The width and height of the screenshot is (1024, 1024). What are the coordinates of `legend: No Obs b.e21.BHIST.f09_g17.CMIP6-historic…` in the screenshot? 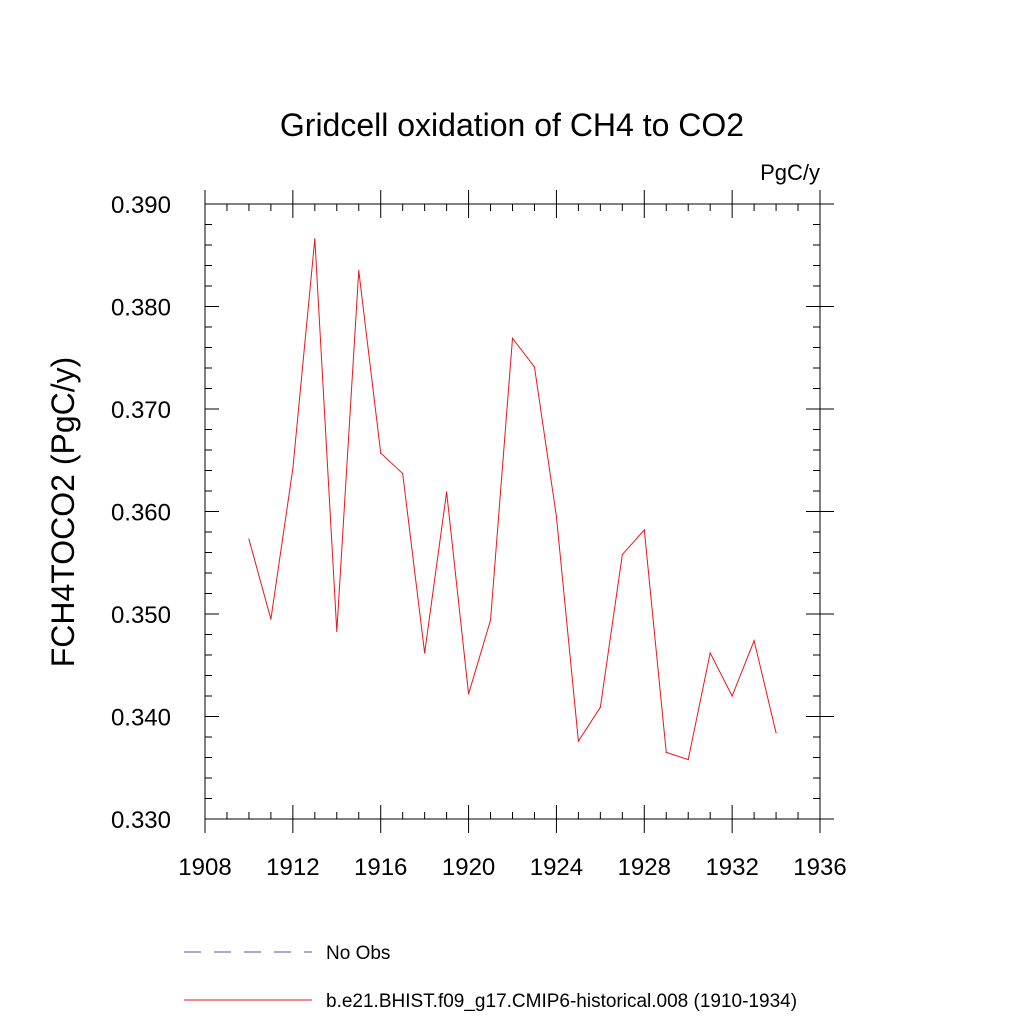 It's located at (490, 977).